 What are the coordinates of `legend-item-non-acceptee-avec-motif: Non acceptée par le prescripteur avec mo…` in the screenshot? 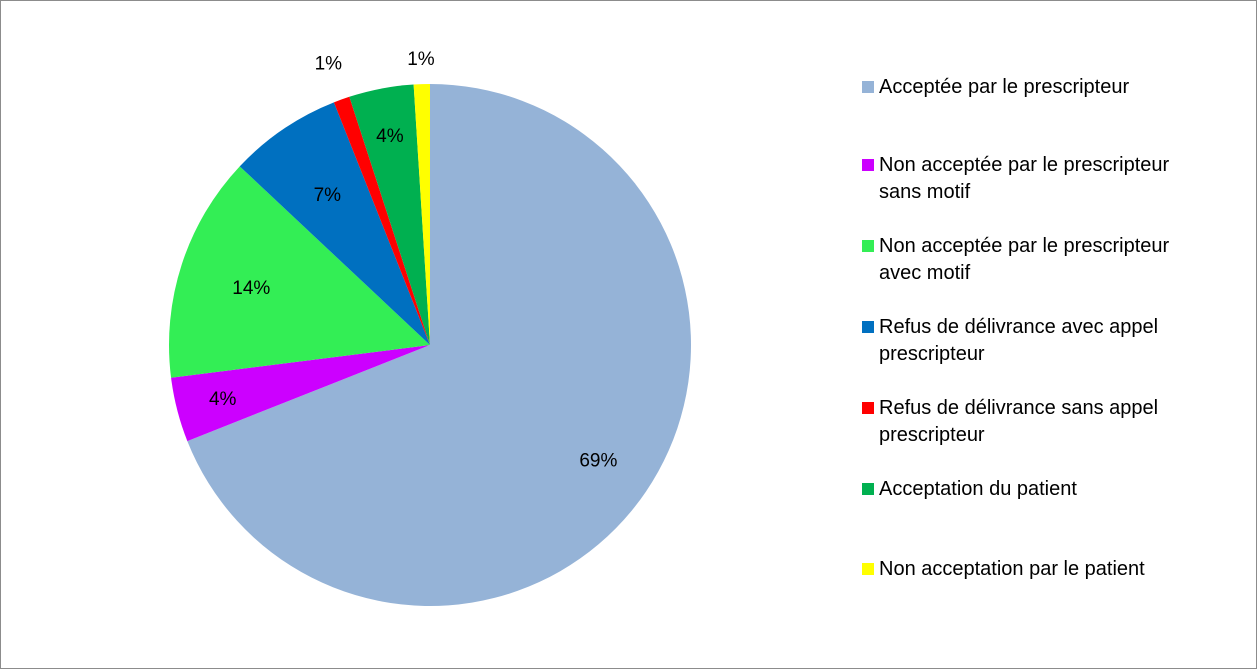 It's located at (1055, 260).